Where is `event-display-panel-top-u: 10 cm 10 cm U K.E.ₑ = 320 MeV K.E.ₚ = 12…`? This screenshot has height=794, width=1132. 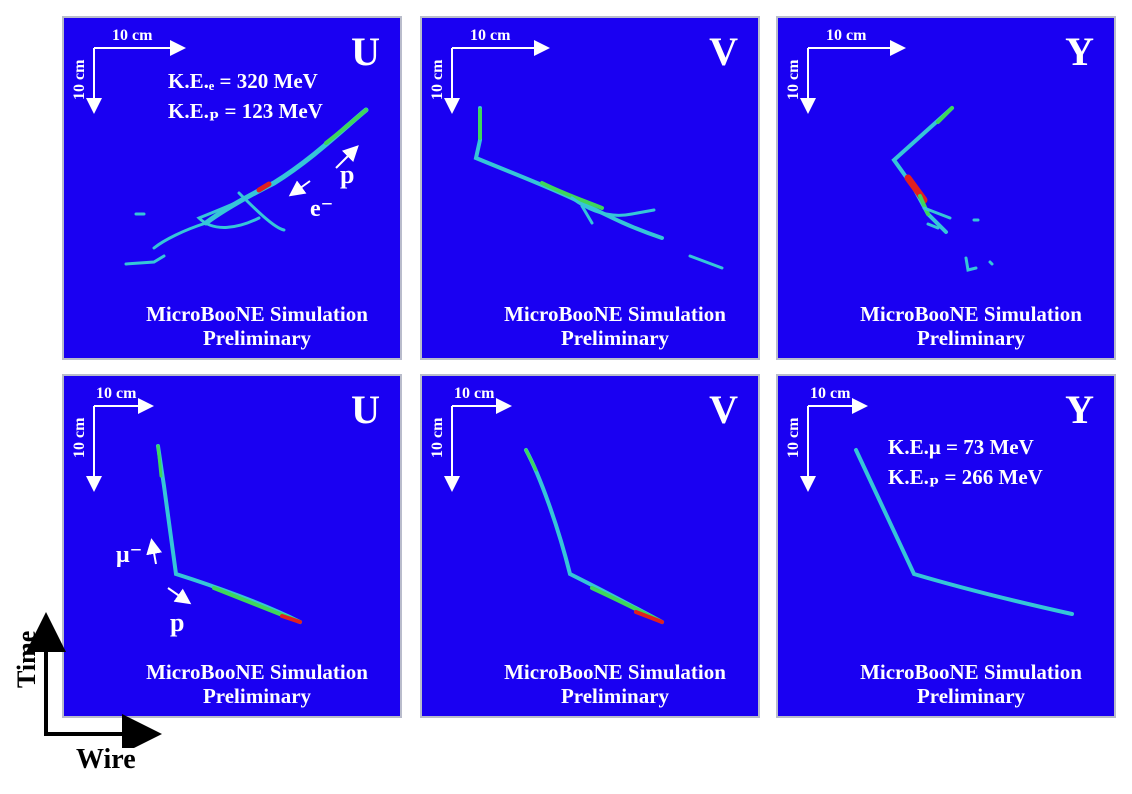 event-display-panel-top-u: 10 cm 10 cm U K.E.ₑ = 320 MeV K.E.ₚ = 12… is located at coordinates (232, 188).